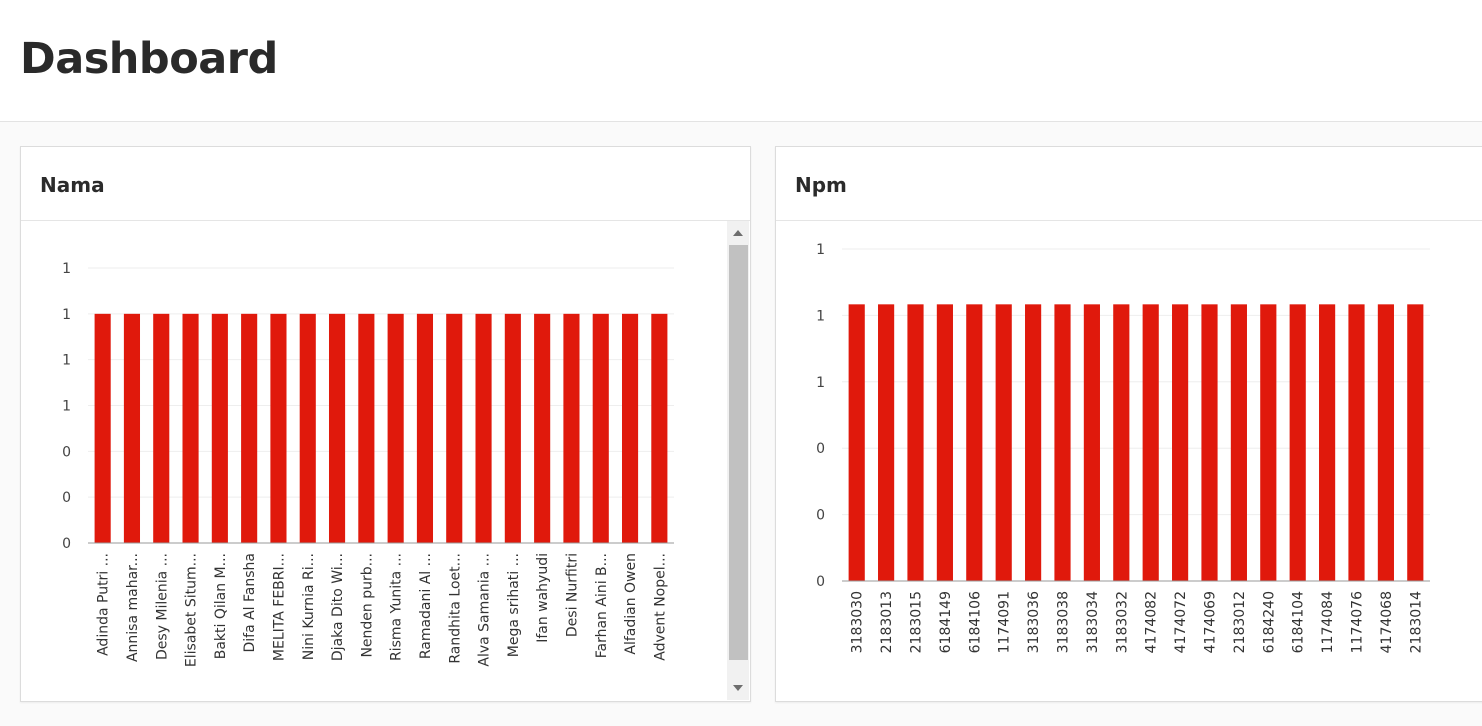 This screenshot has width=1482, height=726. I want to click on page-title: Dashboard, so click(149, 59).